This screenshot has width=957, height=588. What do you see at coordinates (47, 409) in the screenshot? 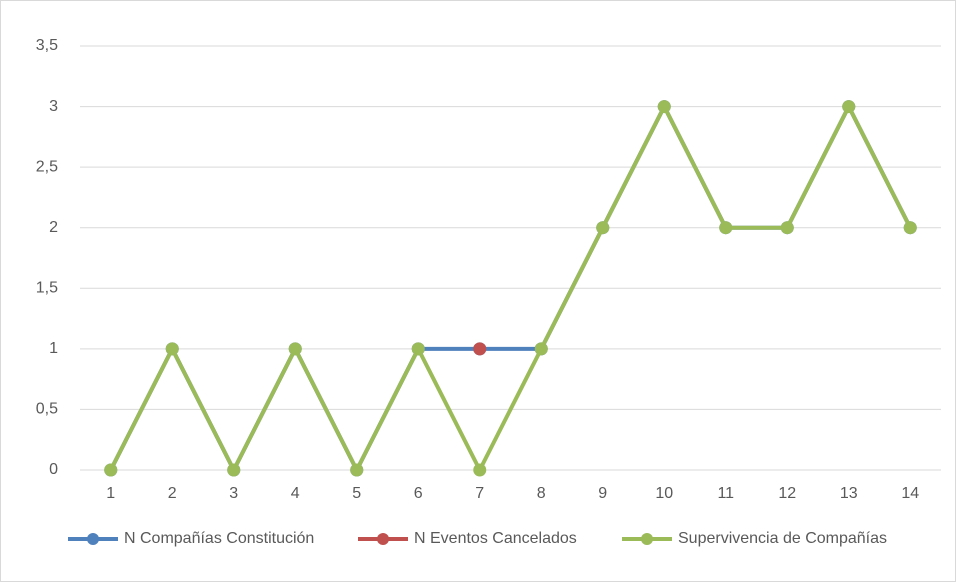
I see `y-tick-label: 0,5` at bounding box center [47, 409].